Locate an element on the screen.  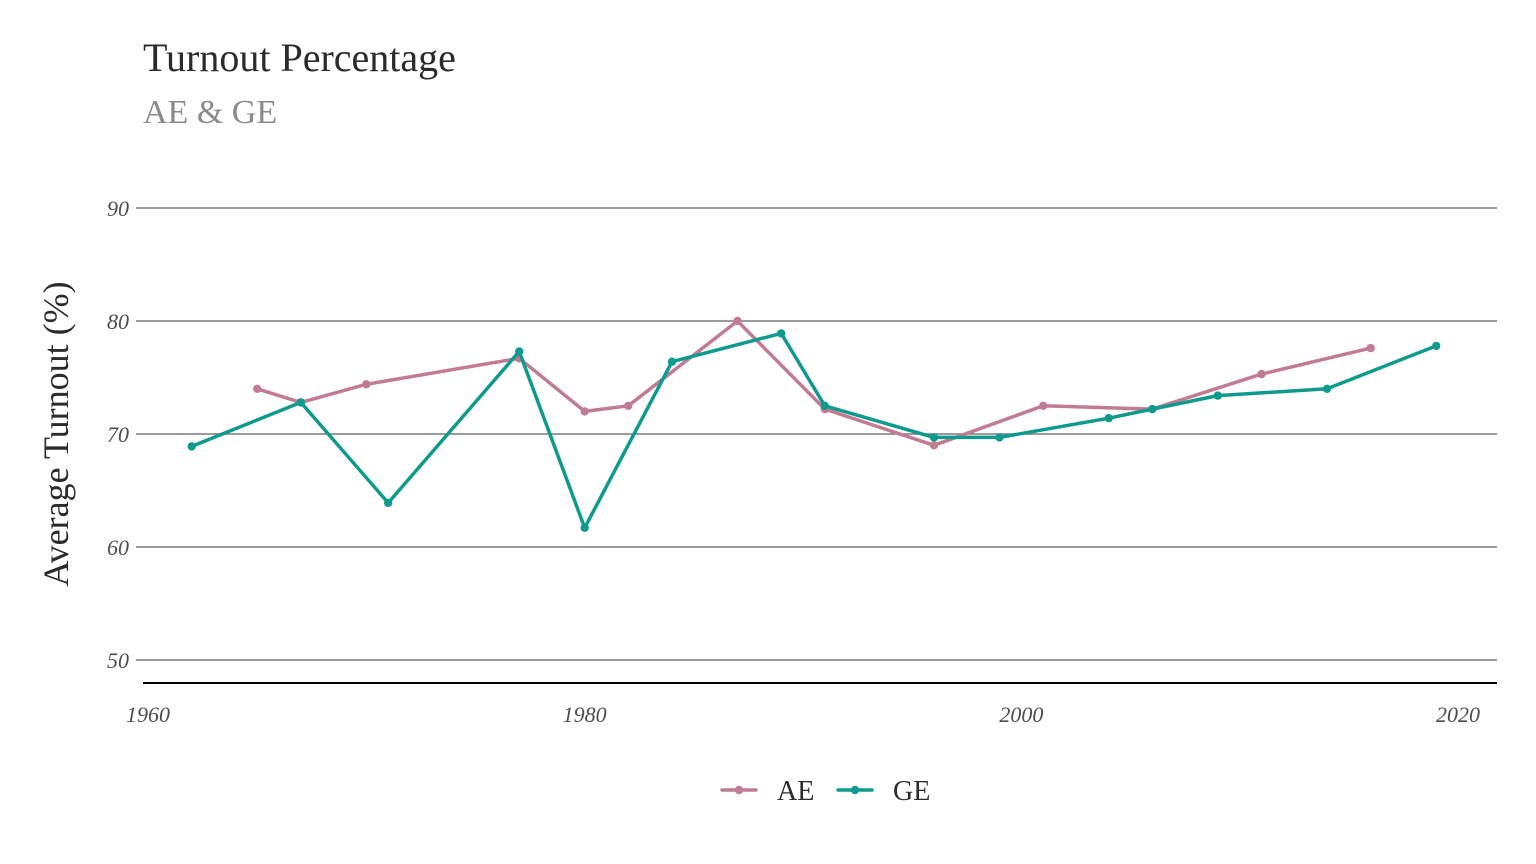
data-point-ge-1989 is located at coordinates (781, 333).